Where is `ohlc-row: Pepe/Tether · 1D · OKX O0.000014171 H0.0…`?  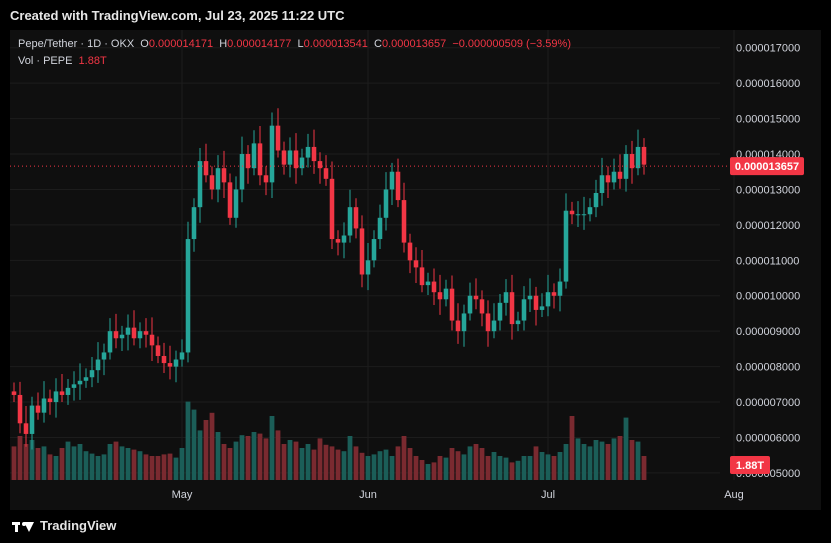
ohlc-row: Pepe/Tether · 1D · OKX O0.000014171 H0.0… is located at coordinates (294, 44).